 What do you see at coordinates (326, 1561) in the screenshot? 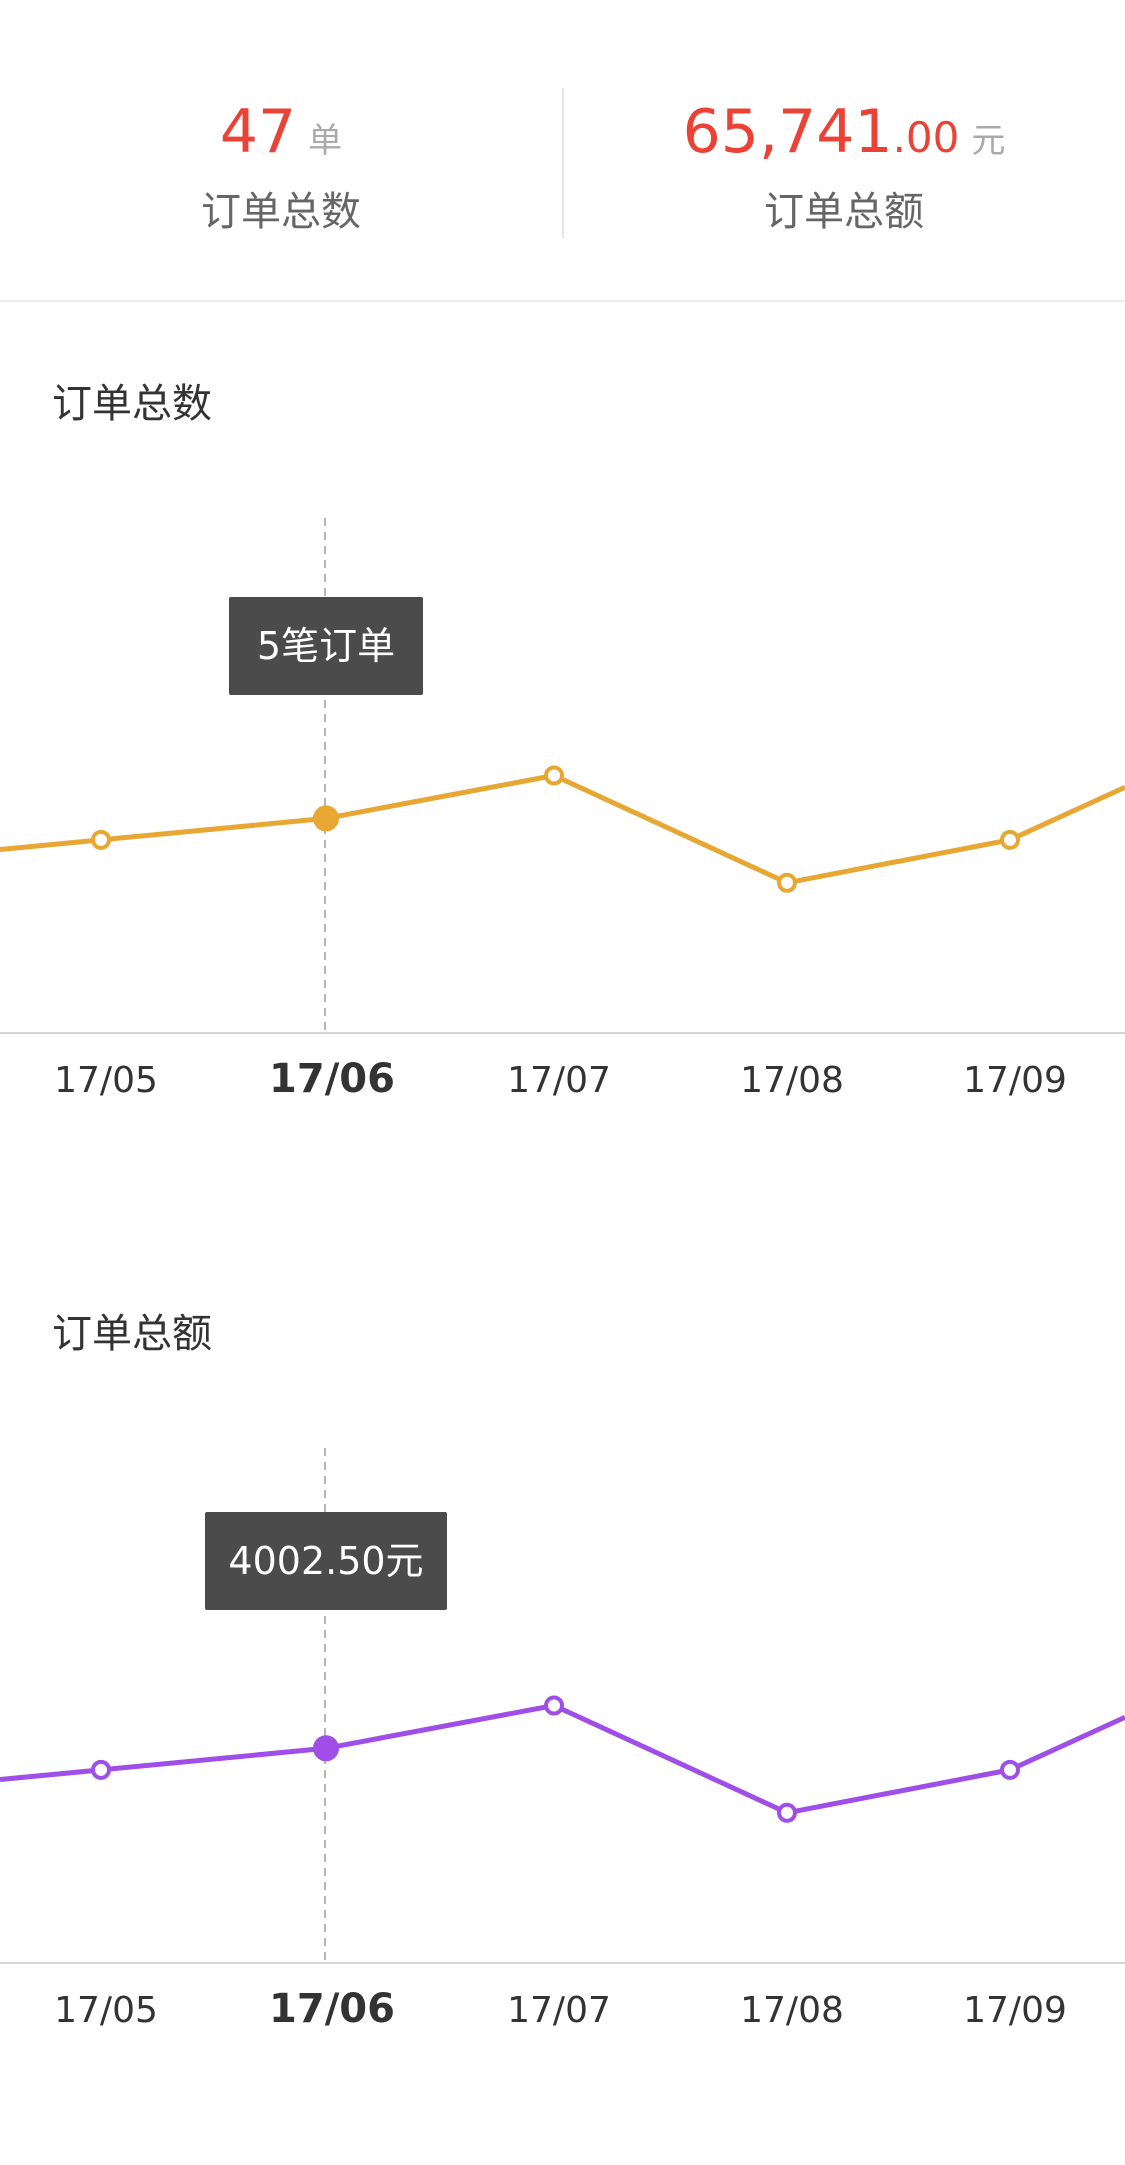
I see `amount-tooltip: 4002.50元` at bounding box center [326, 1561].